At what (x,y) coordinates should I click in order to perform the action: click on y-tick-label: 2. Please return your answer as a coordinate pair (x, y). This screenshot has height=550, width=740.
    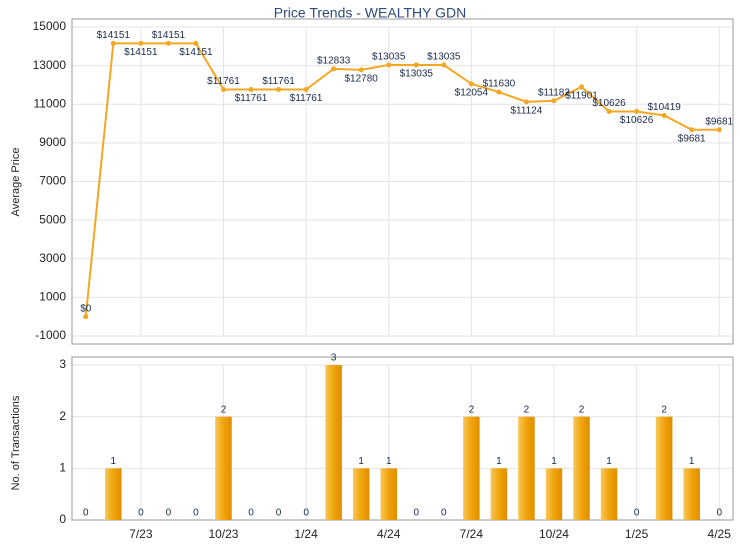
    Looking at the image, I should click on (62, 416).